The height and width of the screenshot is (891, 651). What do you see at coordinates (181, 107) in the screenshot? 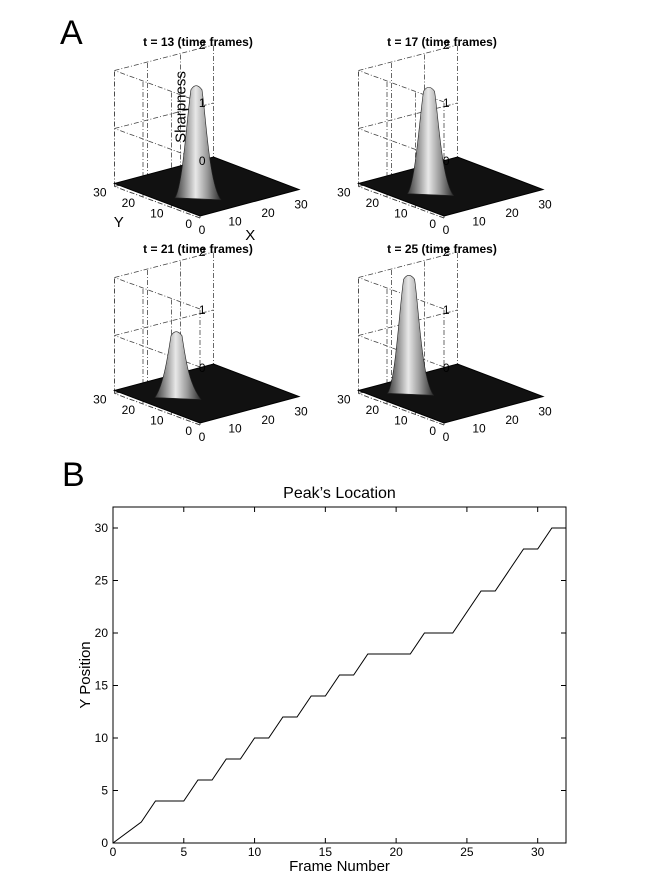
I see `z-axis-label: Sharpness` at bounding box center [181, 107].